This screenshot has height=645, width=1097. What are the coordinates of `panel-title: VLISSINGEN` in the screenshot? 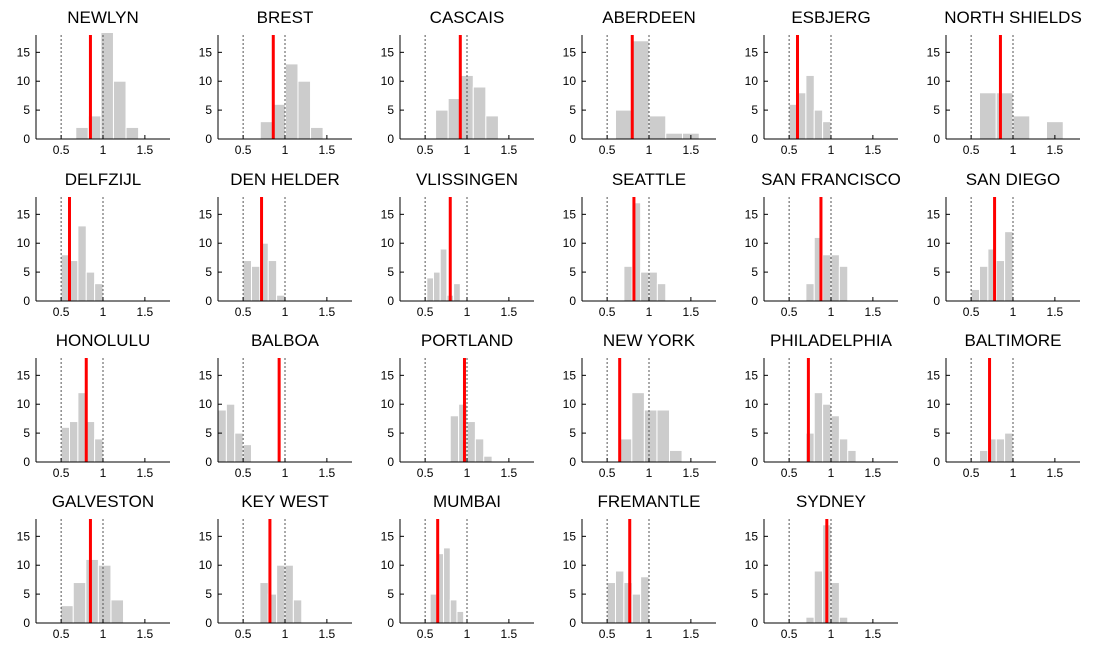 It's located at (467, 179).